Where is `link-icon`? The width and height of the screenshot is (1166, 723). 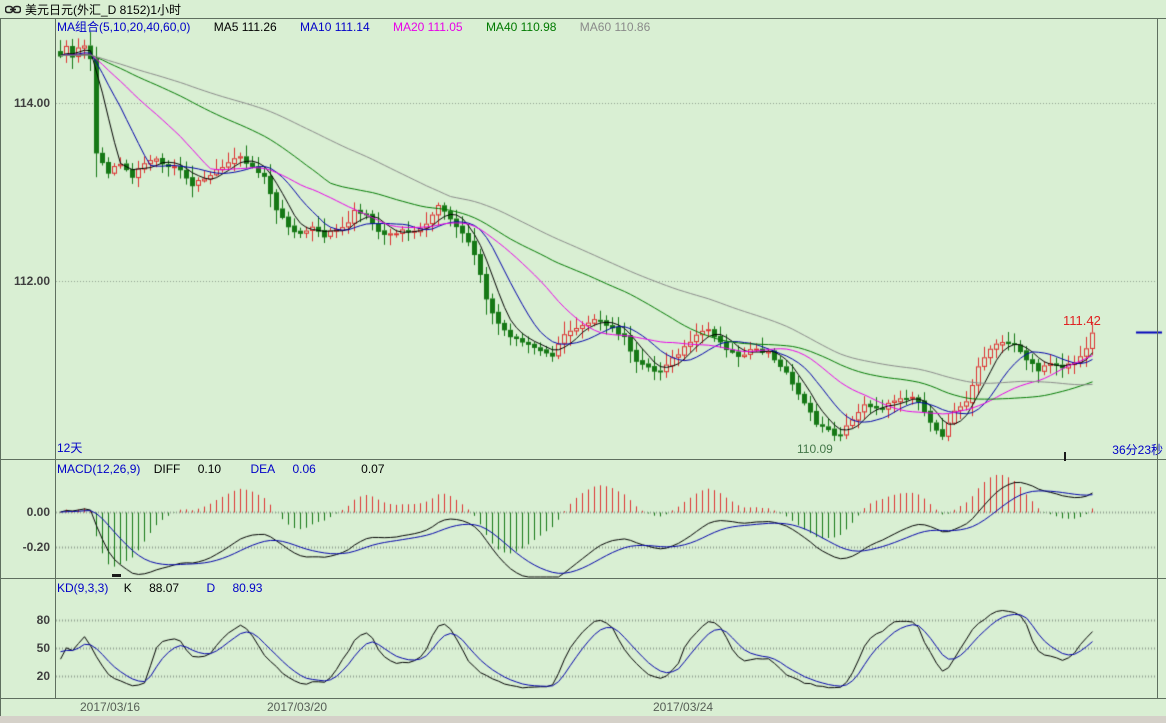
link-icon is located at coordinates (13, 9).